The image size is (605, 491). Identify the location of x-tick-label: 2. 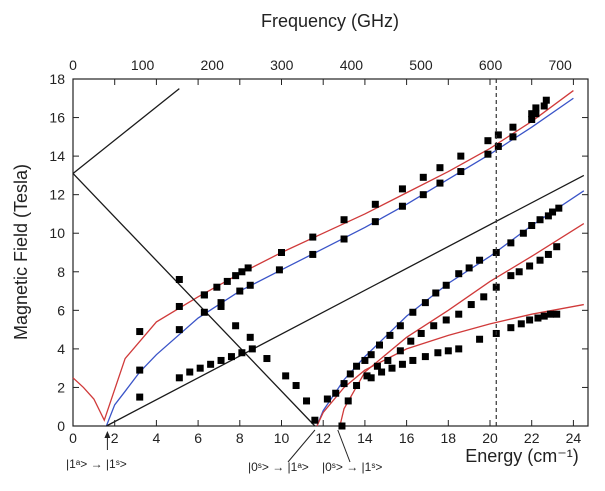
(115, 438).